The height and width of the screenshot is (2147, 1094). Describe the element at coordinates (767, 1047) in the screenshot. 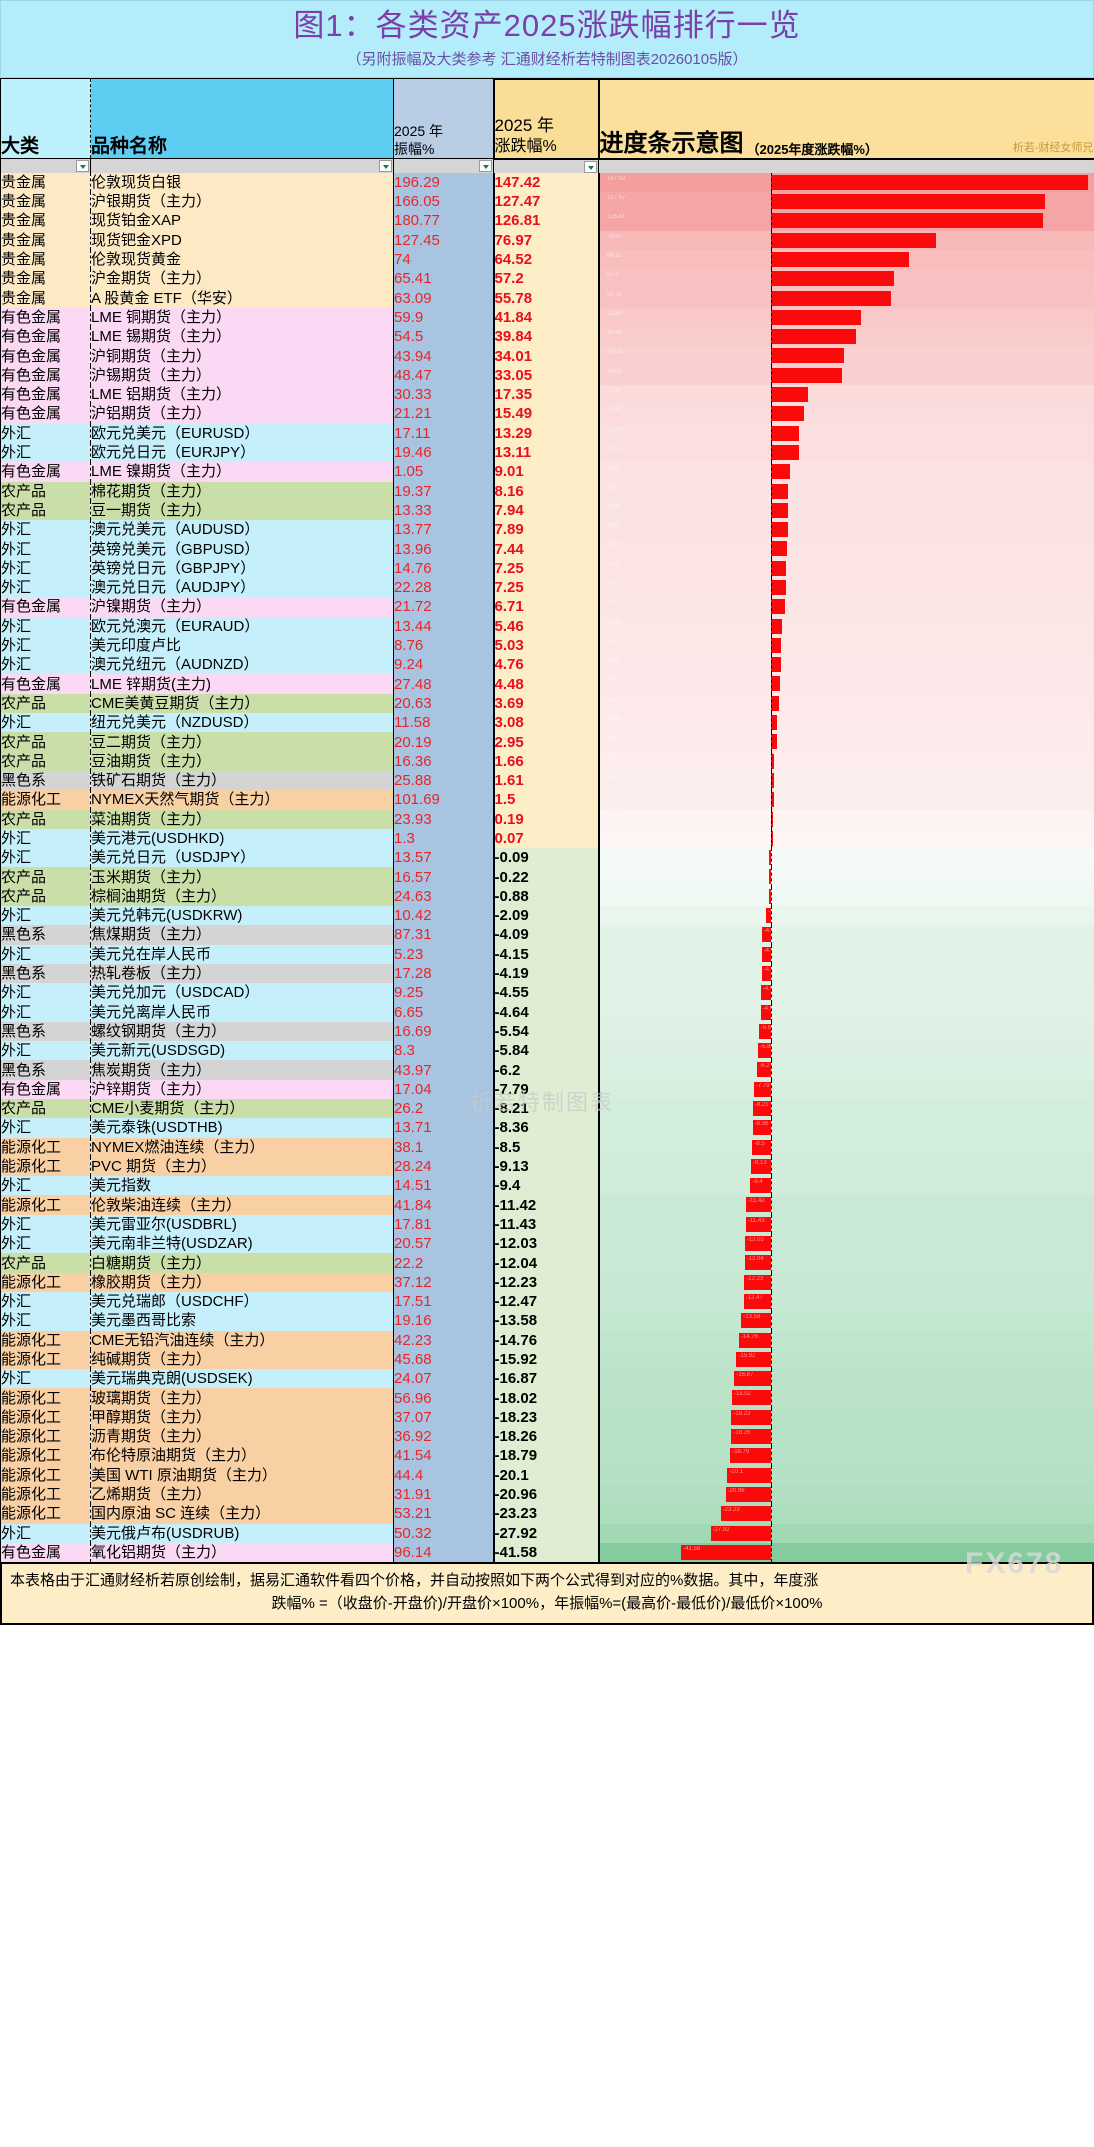

I see `bar-value-label: -5.84` at that location.